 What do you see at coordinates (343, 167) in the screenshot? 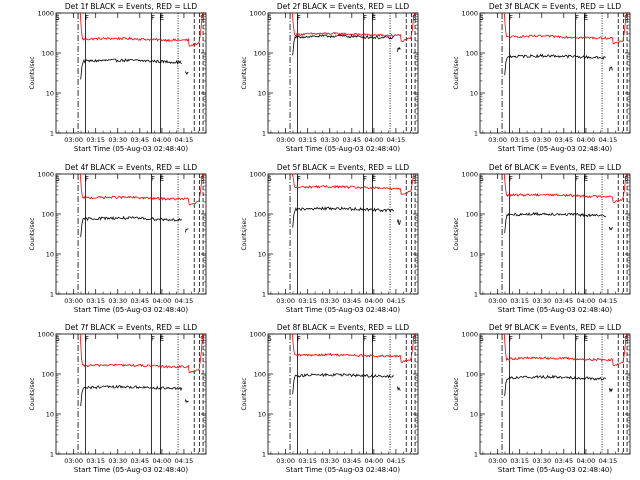
I see `panel-title: Det 5f BLACK = Events, RED = LLD` at bounding box center [343, 167].